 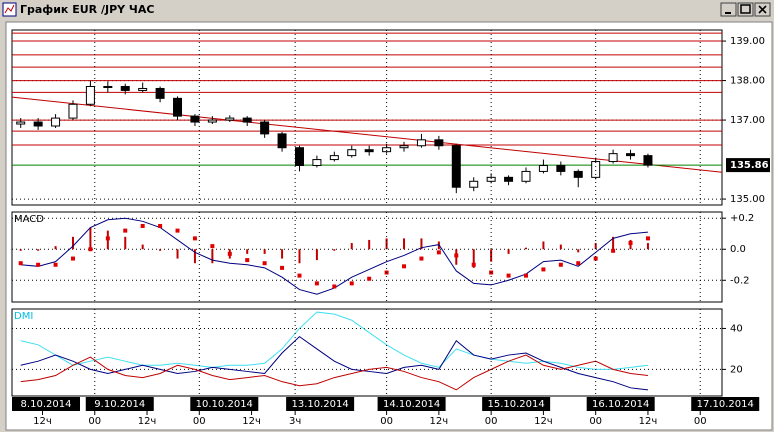 What do you see at coordinates (740, 280) in the screenshot?
I see `y-tick-label: -0.2` at bounding box center [740, 280].